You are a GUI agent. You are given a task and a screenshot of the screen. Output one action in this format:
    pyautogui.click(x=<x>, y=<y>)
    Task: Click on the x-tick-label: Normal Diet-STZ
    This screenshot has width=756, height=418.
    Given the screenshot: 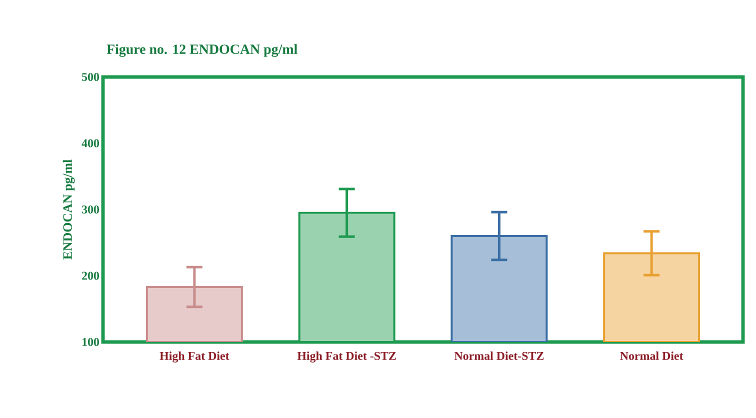 What is the action you would take?
    pyautogui.click(x=499, y=356)
    